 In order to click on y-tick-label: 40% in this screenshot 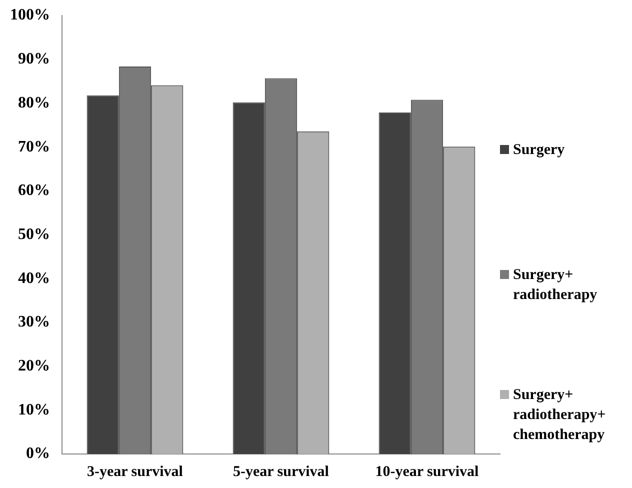, I will do `click(34, 278)`.